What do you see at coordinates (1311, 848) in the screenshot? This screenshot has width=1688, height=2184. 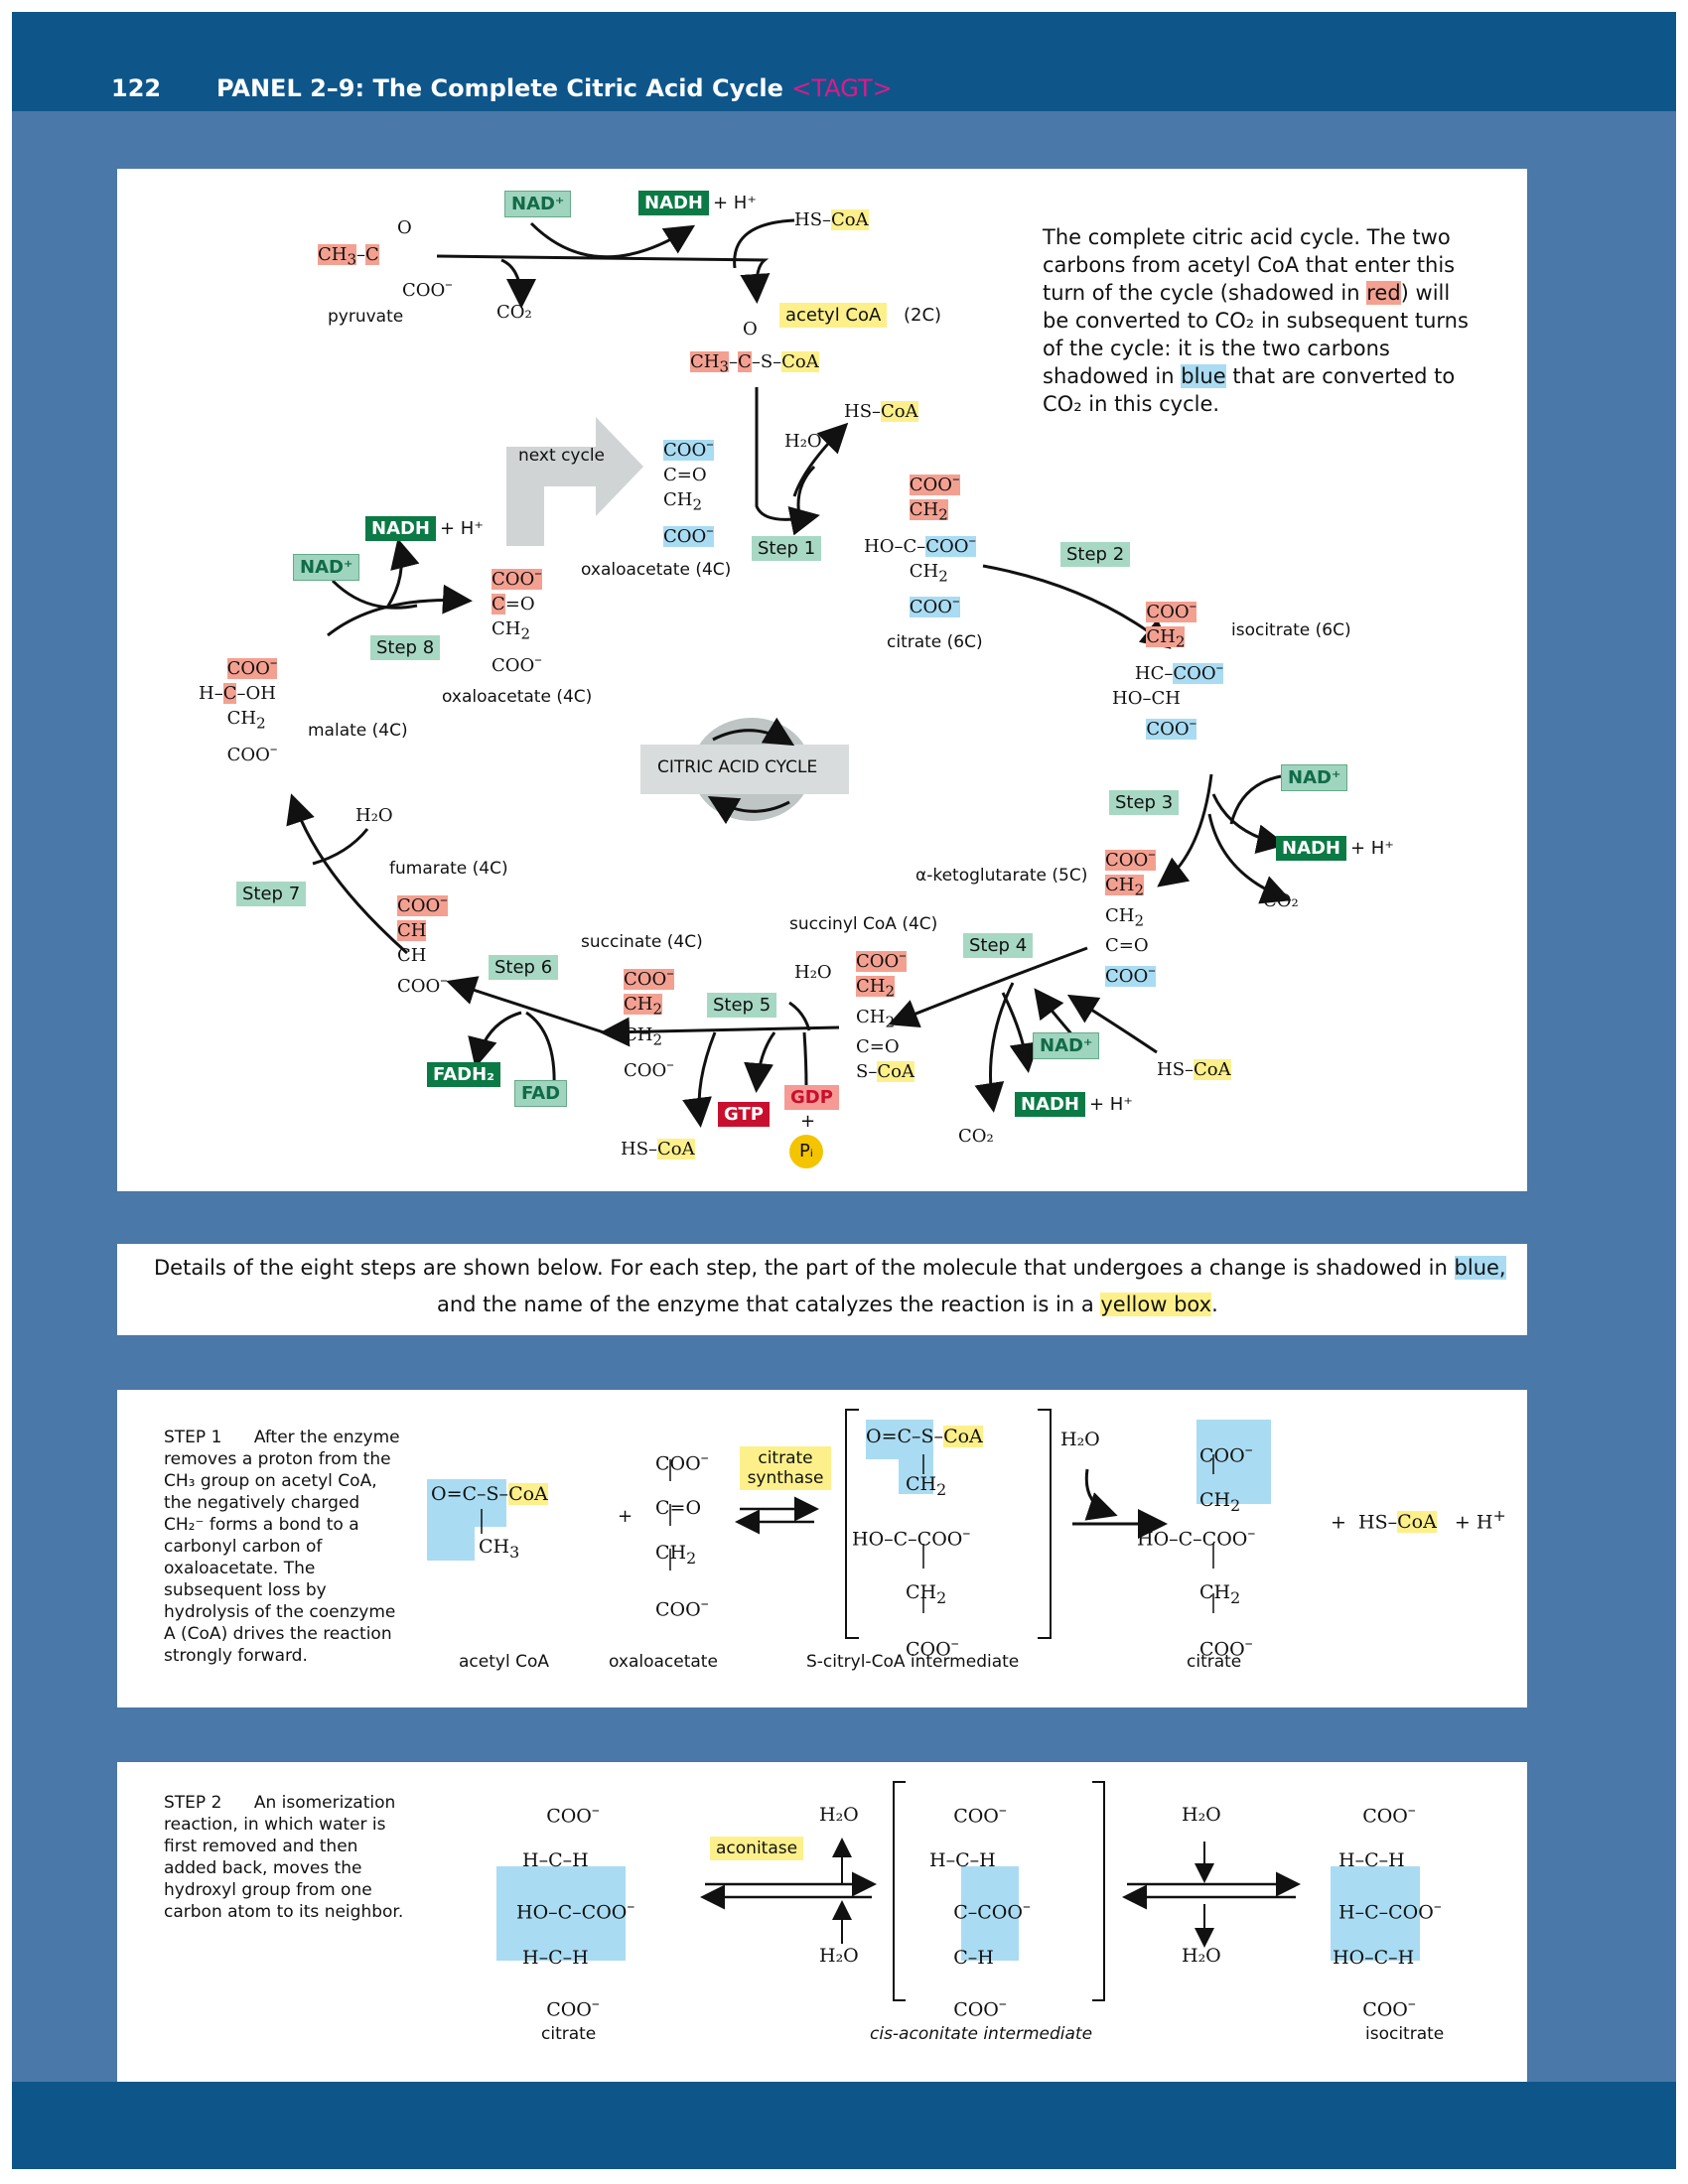 I see `nadh-badge-step3: NADH` at bounding box center [1311, 848].